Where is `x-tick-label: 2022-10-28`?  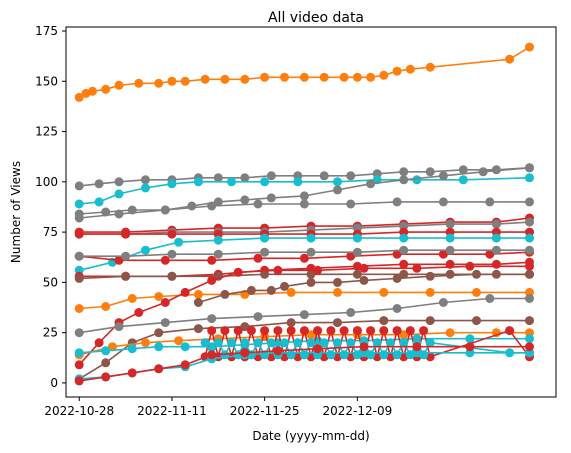
x-tick-label: 2022-10-28 is located at coordinates (79, 411).